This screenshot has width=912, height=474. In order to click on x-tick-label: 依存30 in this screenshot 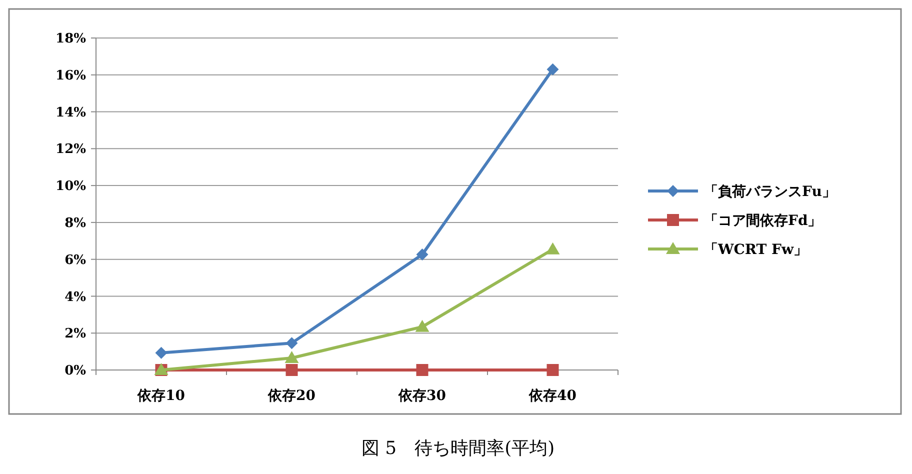, I will do `click(422, 396)`.